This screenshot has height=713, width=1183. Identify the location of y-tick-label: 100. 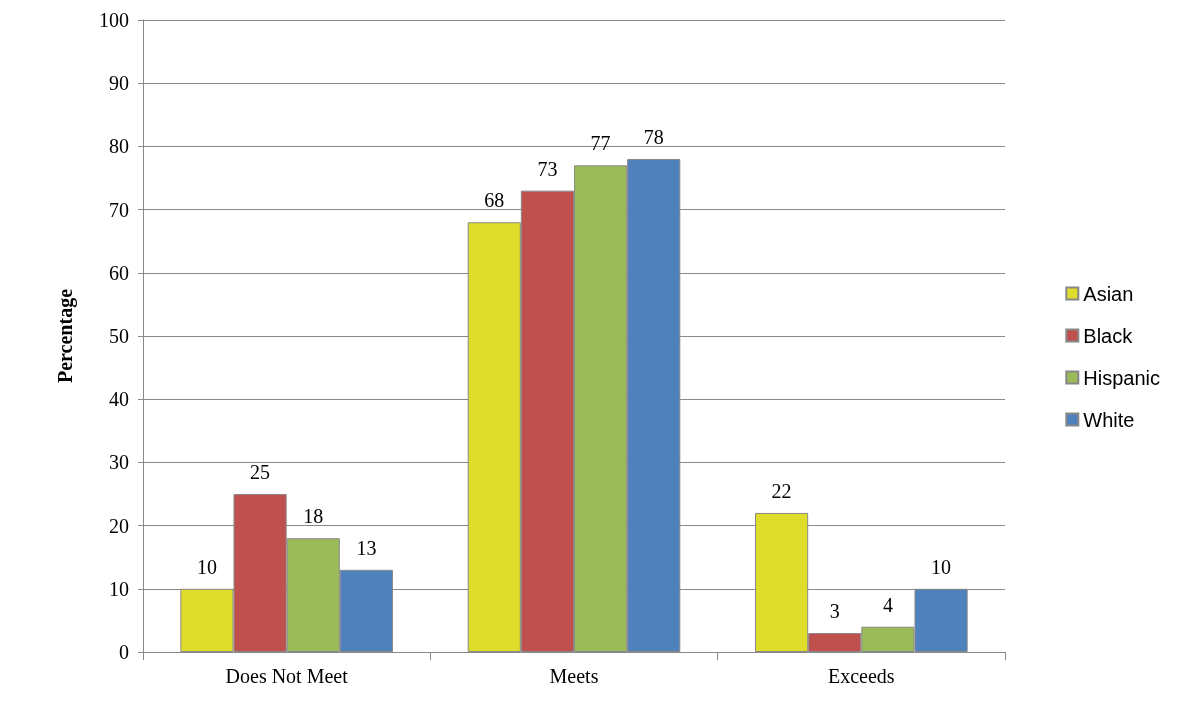
(114, 20).